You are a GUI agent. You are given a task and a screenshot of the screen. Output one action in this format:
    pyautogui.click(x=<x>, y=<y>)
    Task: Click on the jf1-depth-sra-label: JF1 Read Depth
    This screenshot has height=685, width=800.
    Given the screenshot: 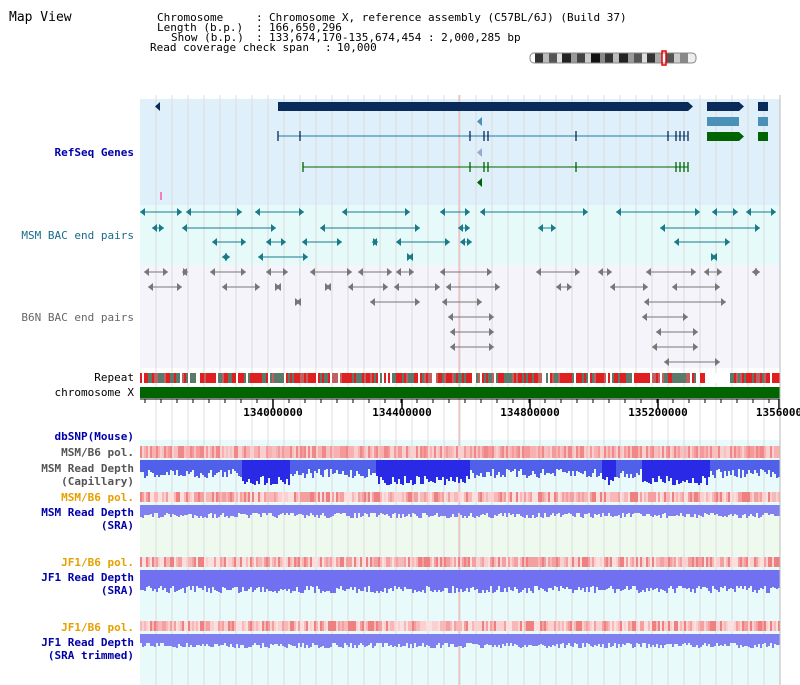 What is the action you would take?
    pyautogui.click(x=87, y=577)
    